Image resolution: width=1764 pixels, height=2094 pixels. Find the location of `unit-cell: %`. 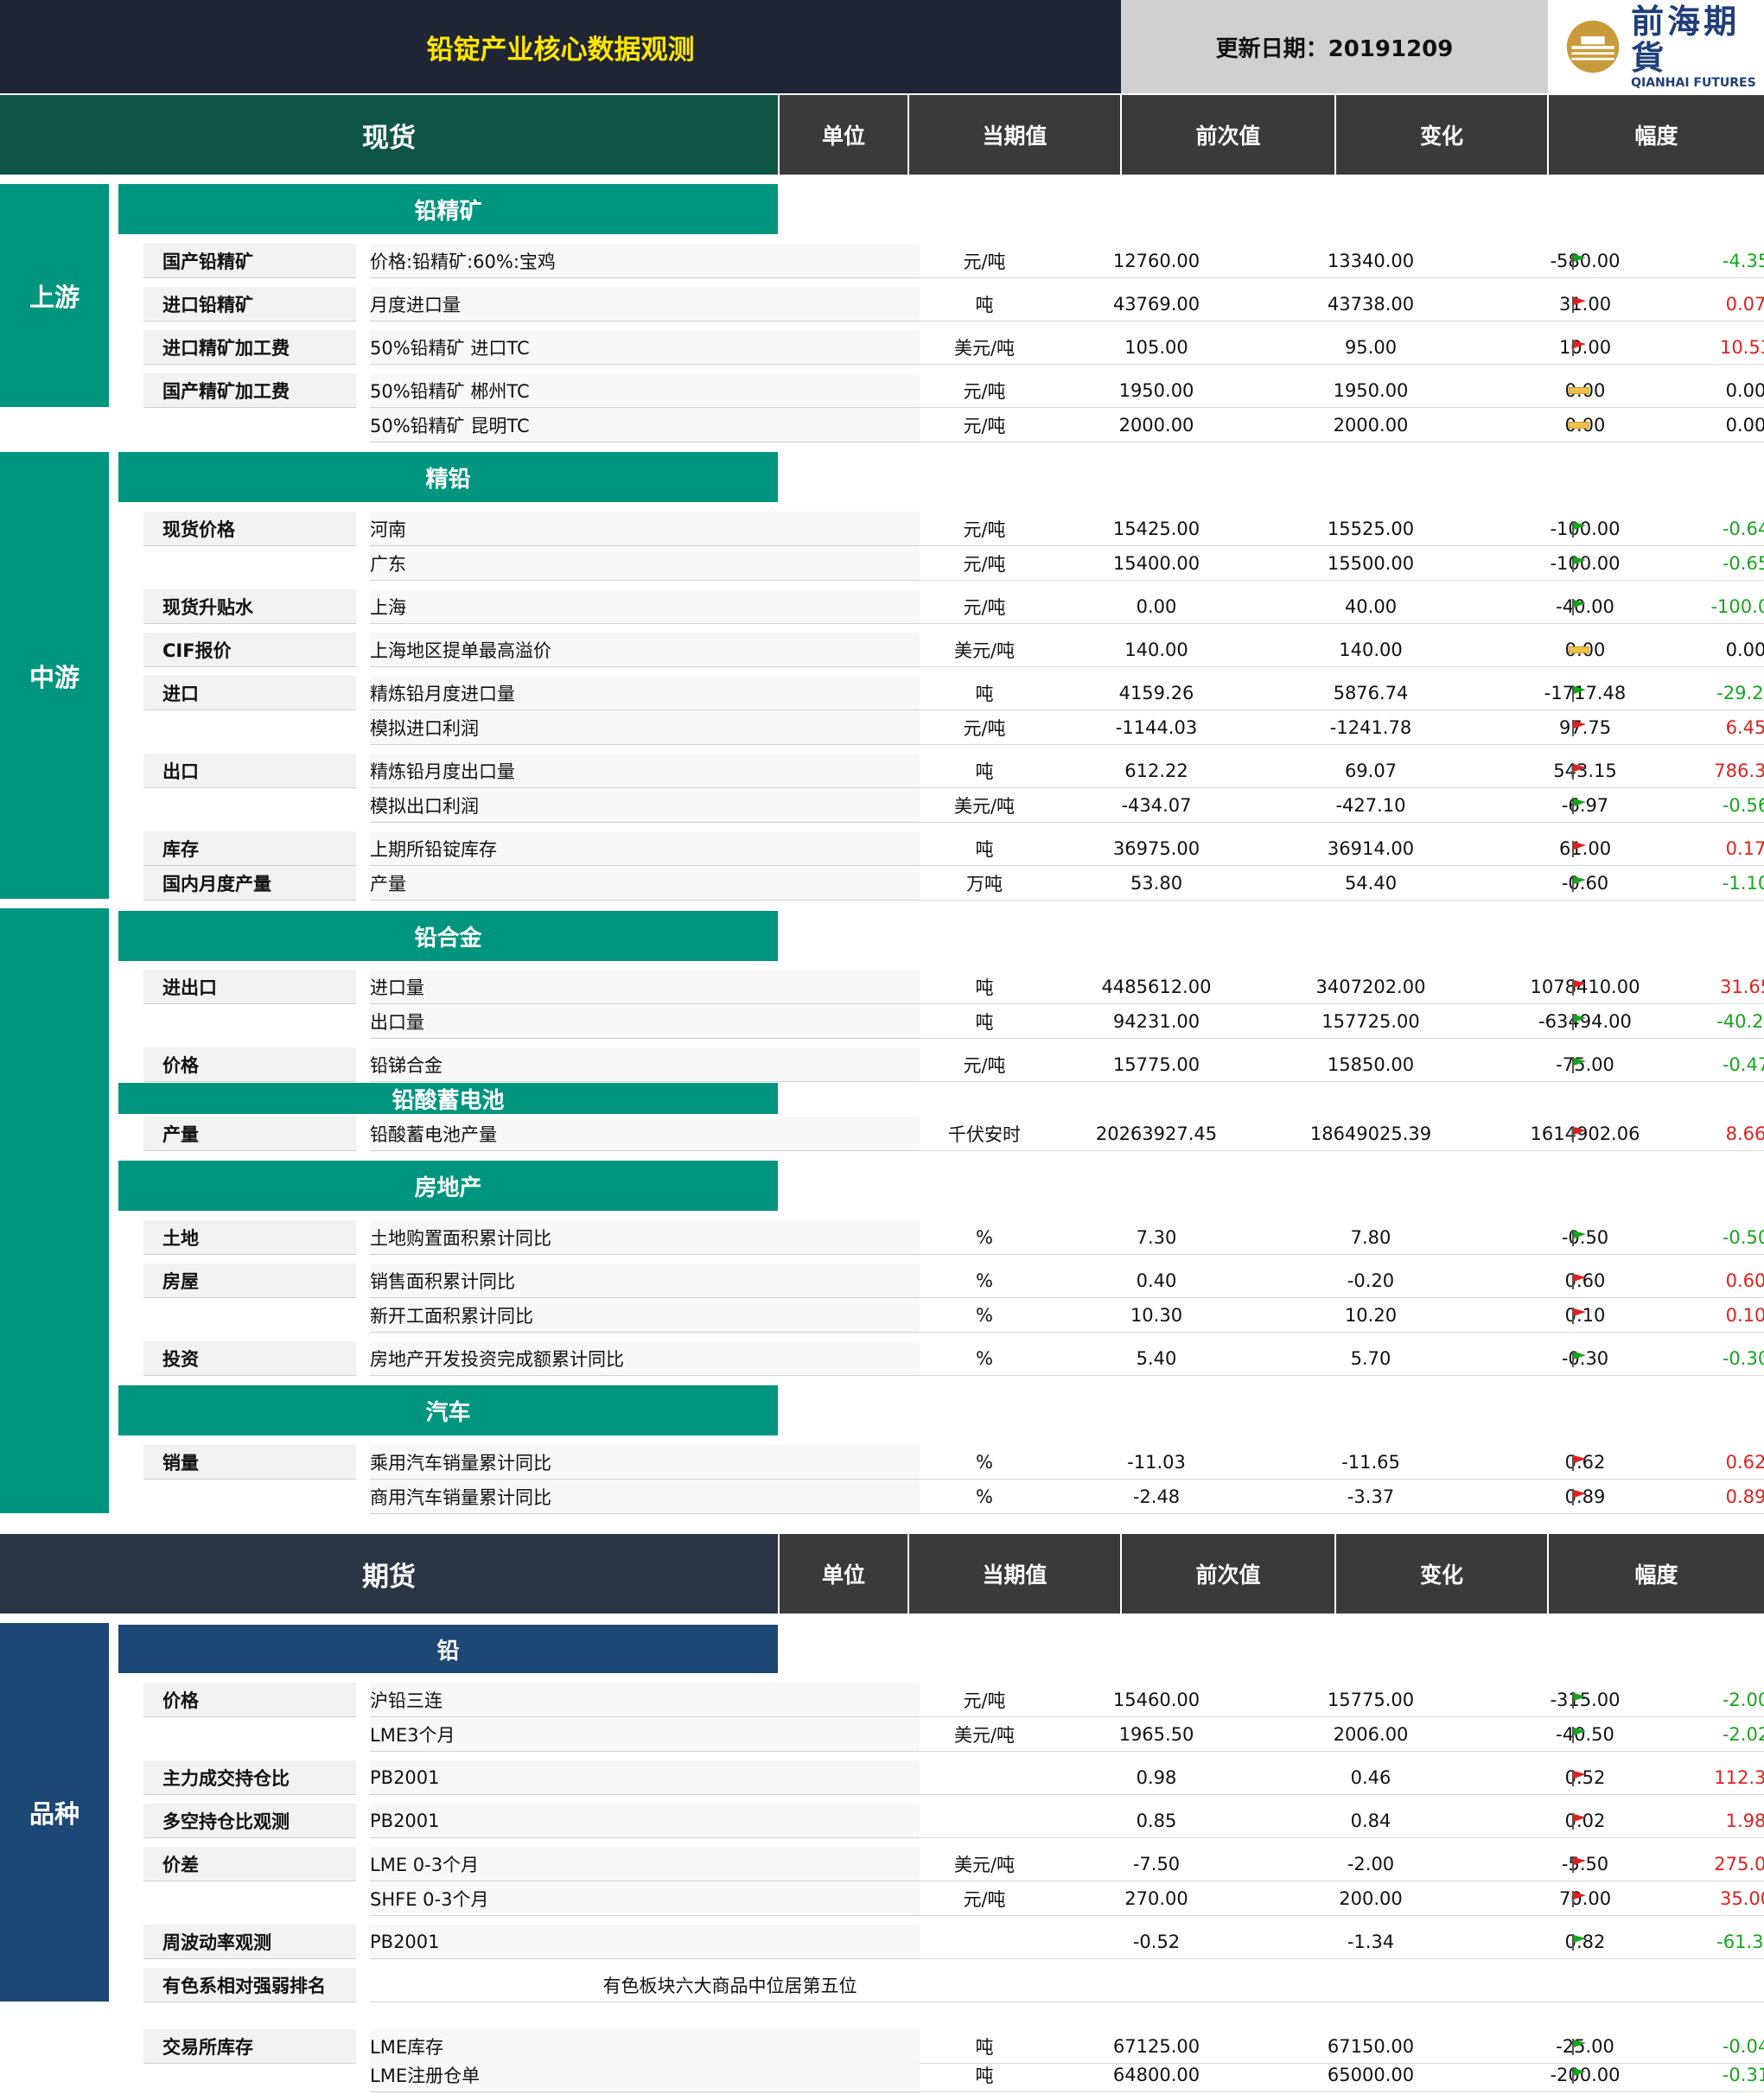

unit-cell: % is located at coordinates (984, 1237).